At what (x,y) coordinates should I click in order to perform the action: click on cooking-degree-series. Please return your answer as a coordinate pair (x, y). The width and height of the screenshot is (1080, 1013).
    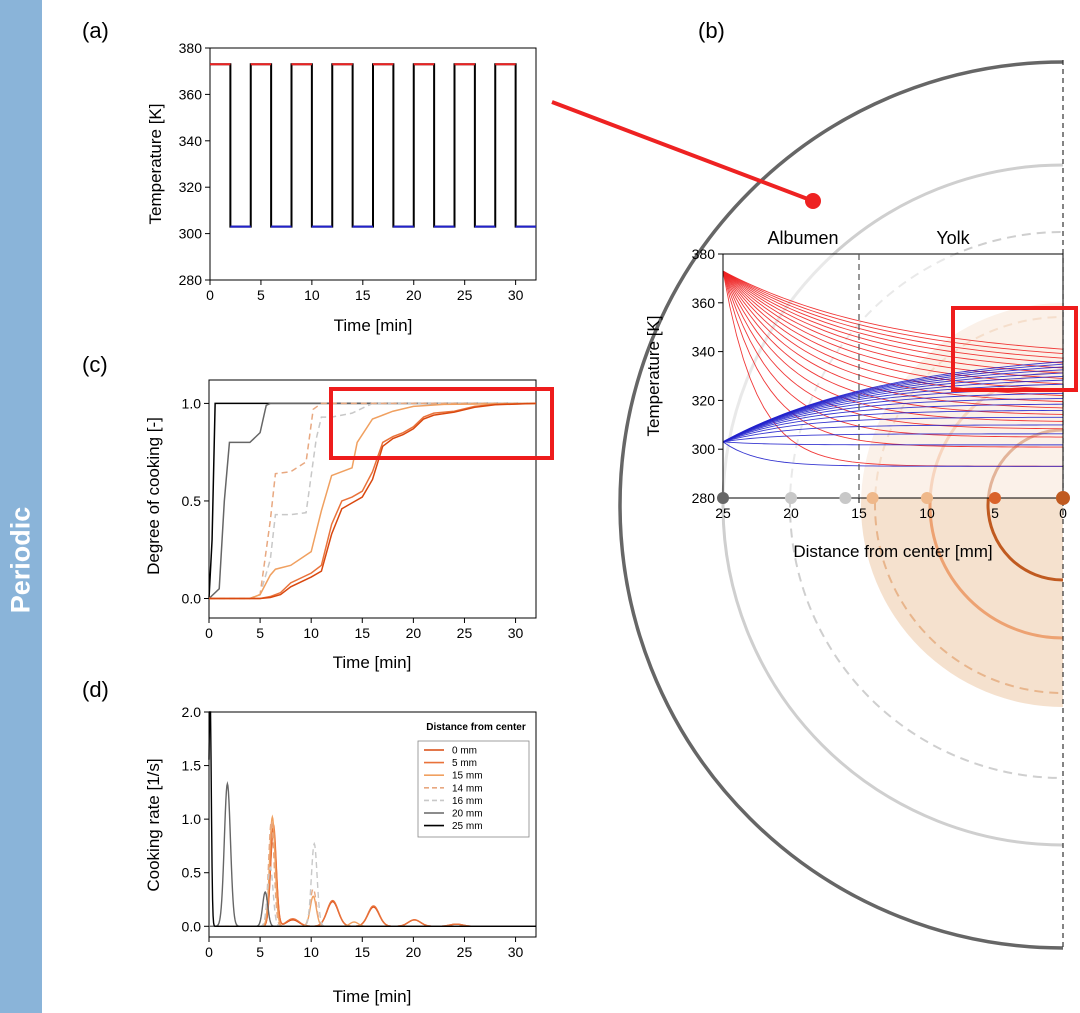
    Looking at the image, I should click on (372, 501).